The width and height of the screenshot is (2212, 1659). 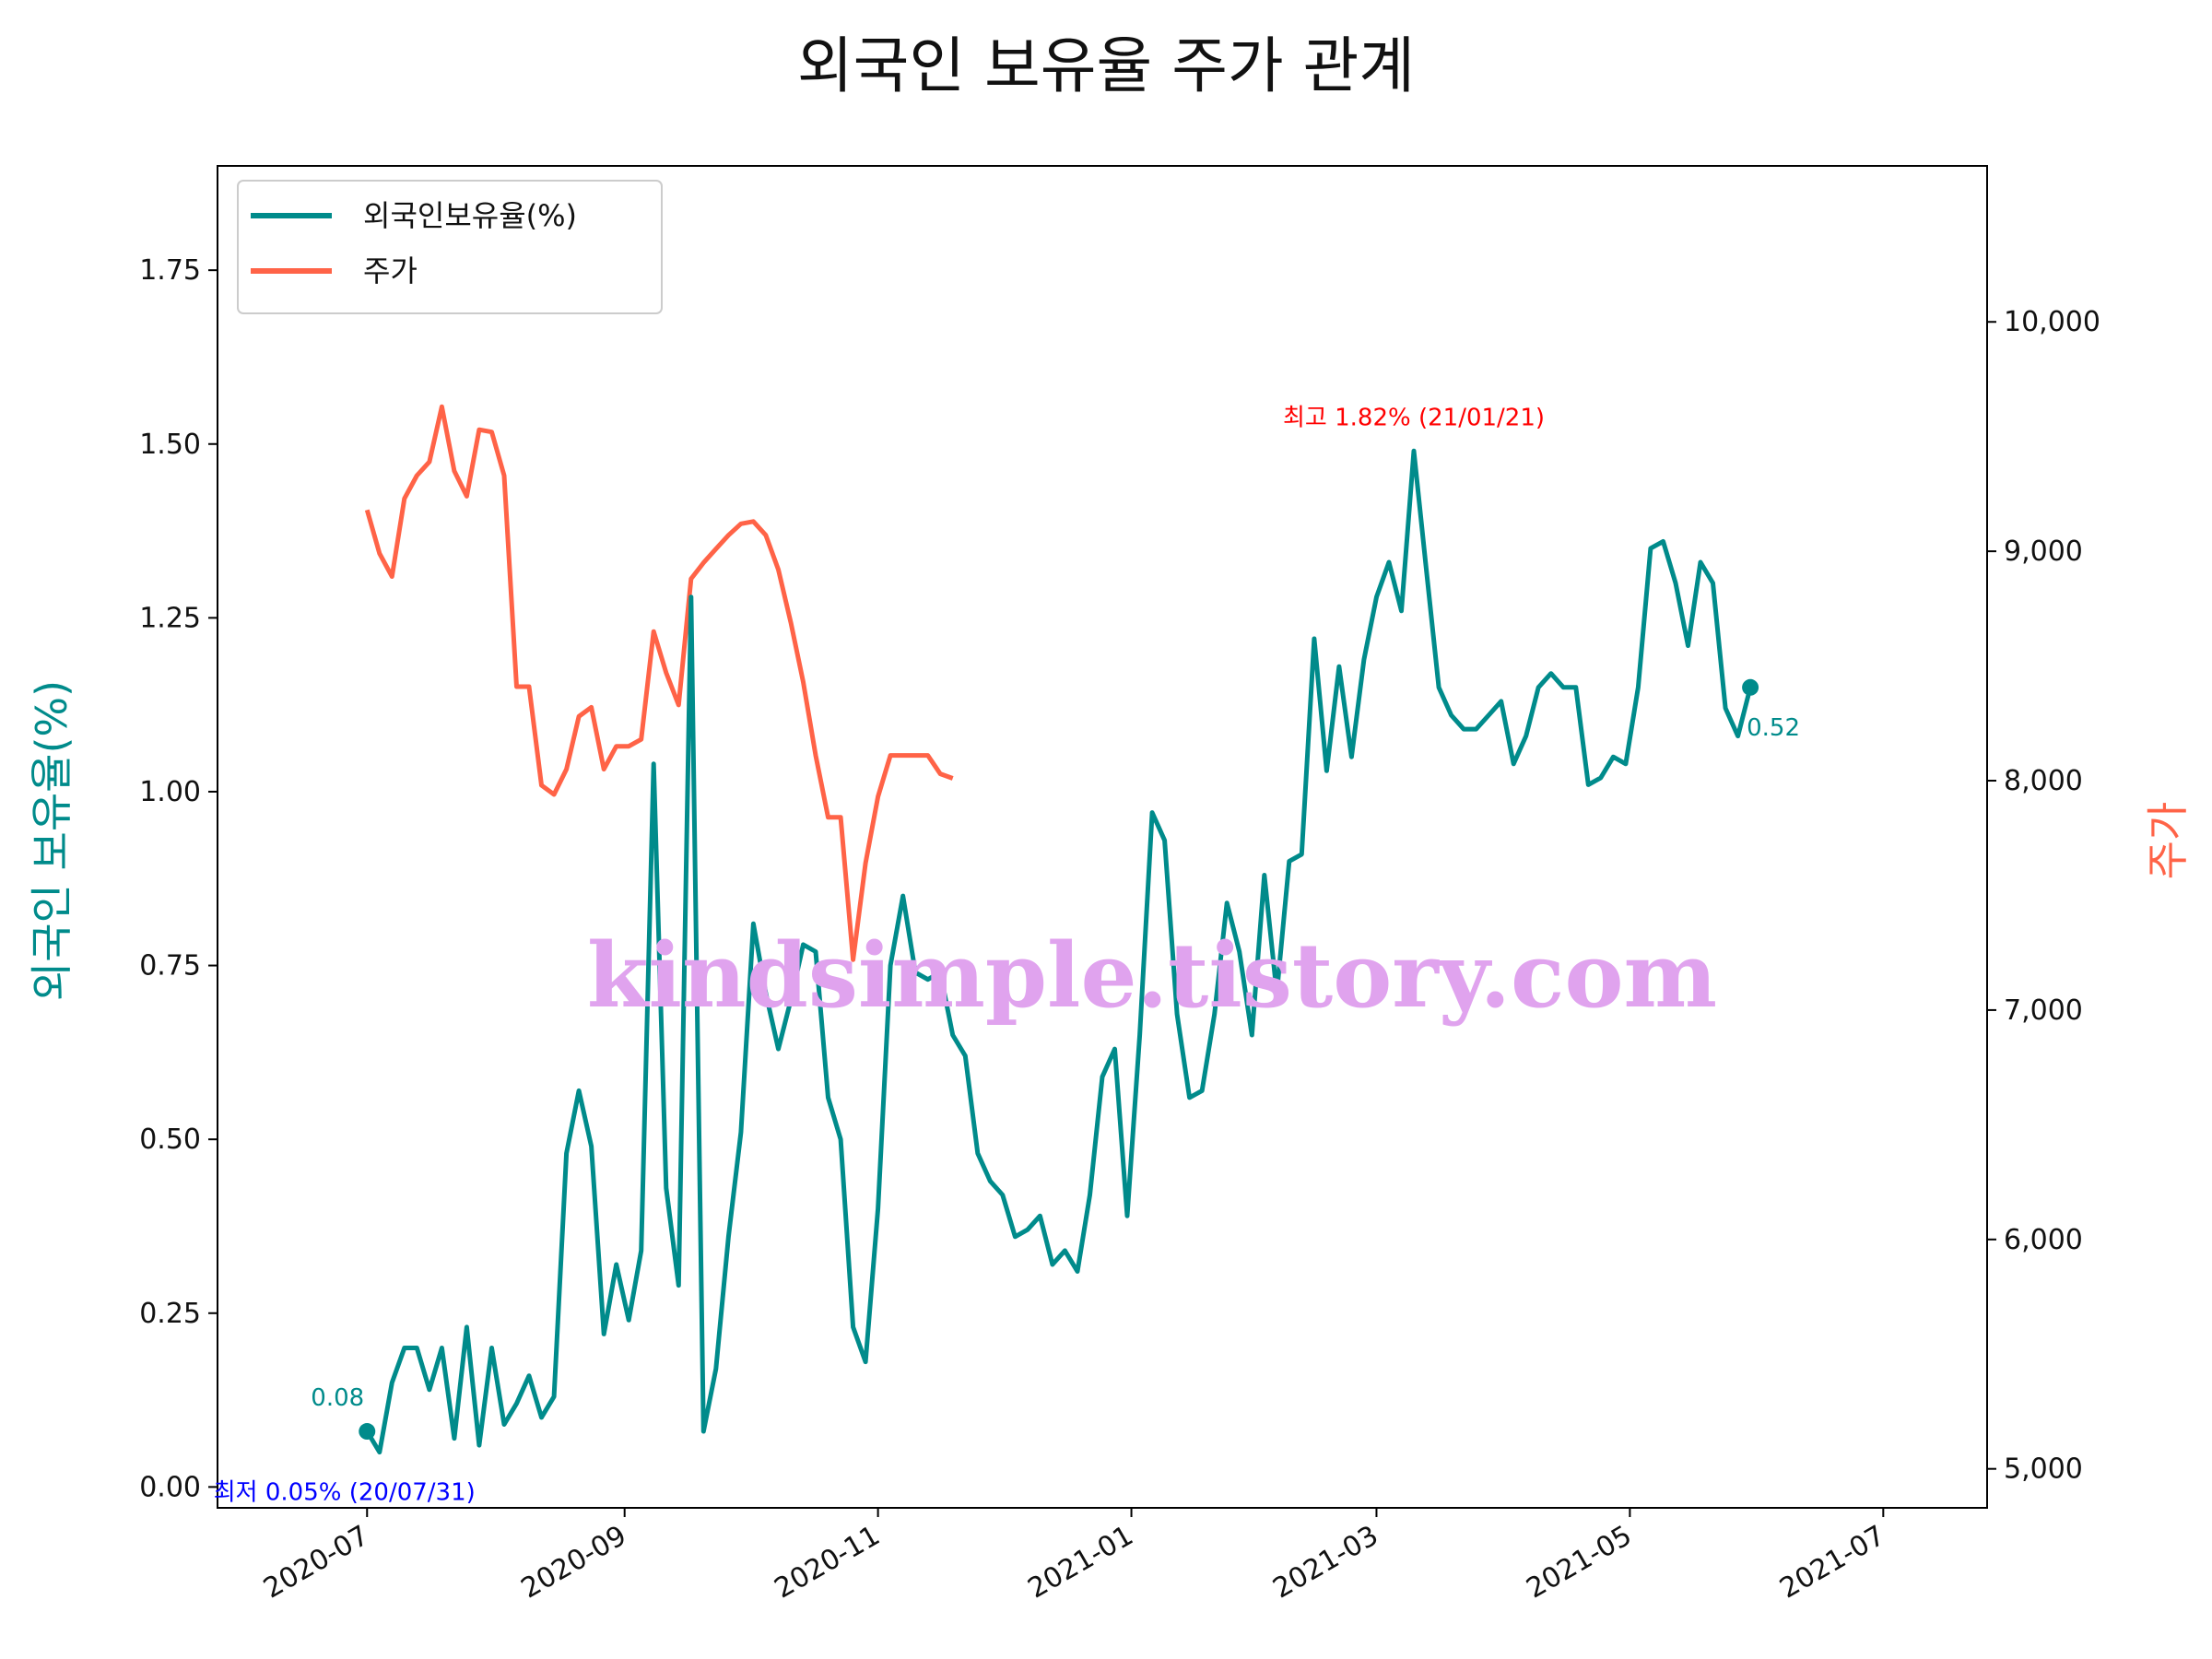 I want to click on legend: 외국인보유율(%) 주가, so click(x=450, y=247).